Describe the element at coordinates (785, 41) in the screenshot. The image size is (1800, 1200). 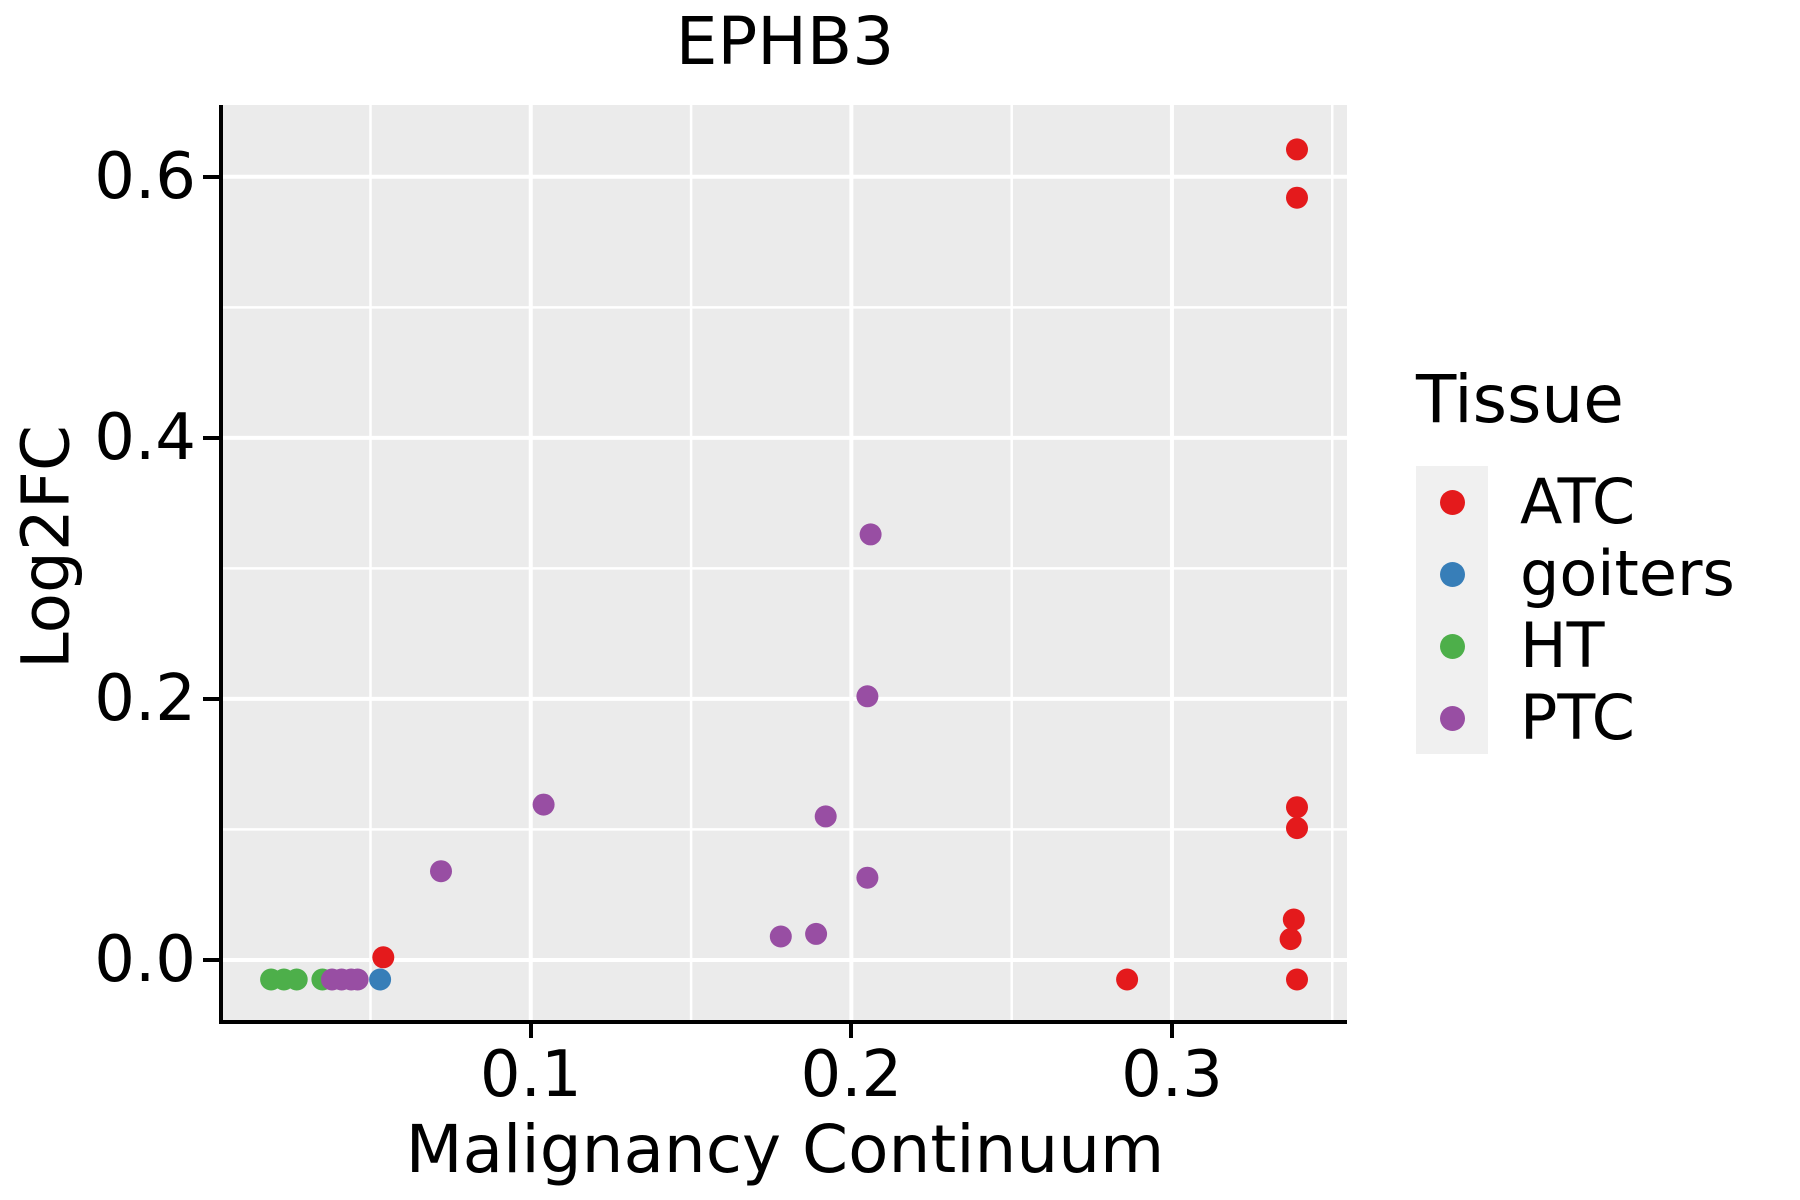
I see `chart-title: EPHB3` at that location.